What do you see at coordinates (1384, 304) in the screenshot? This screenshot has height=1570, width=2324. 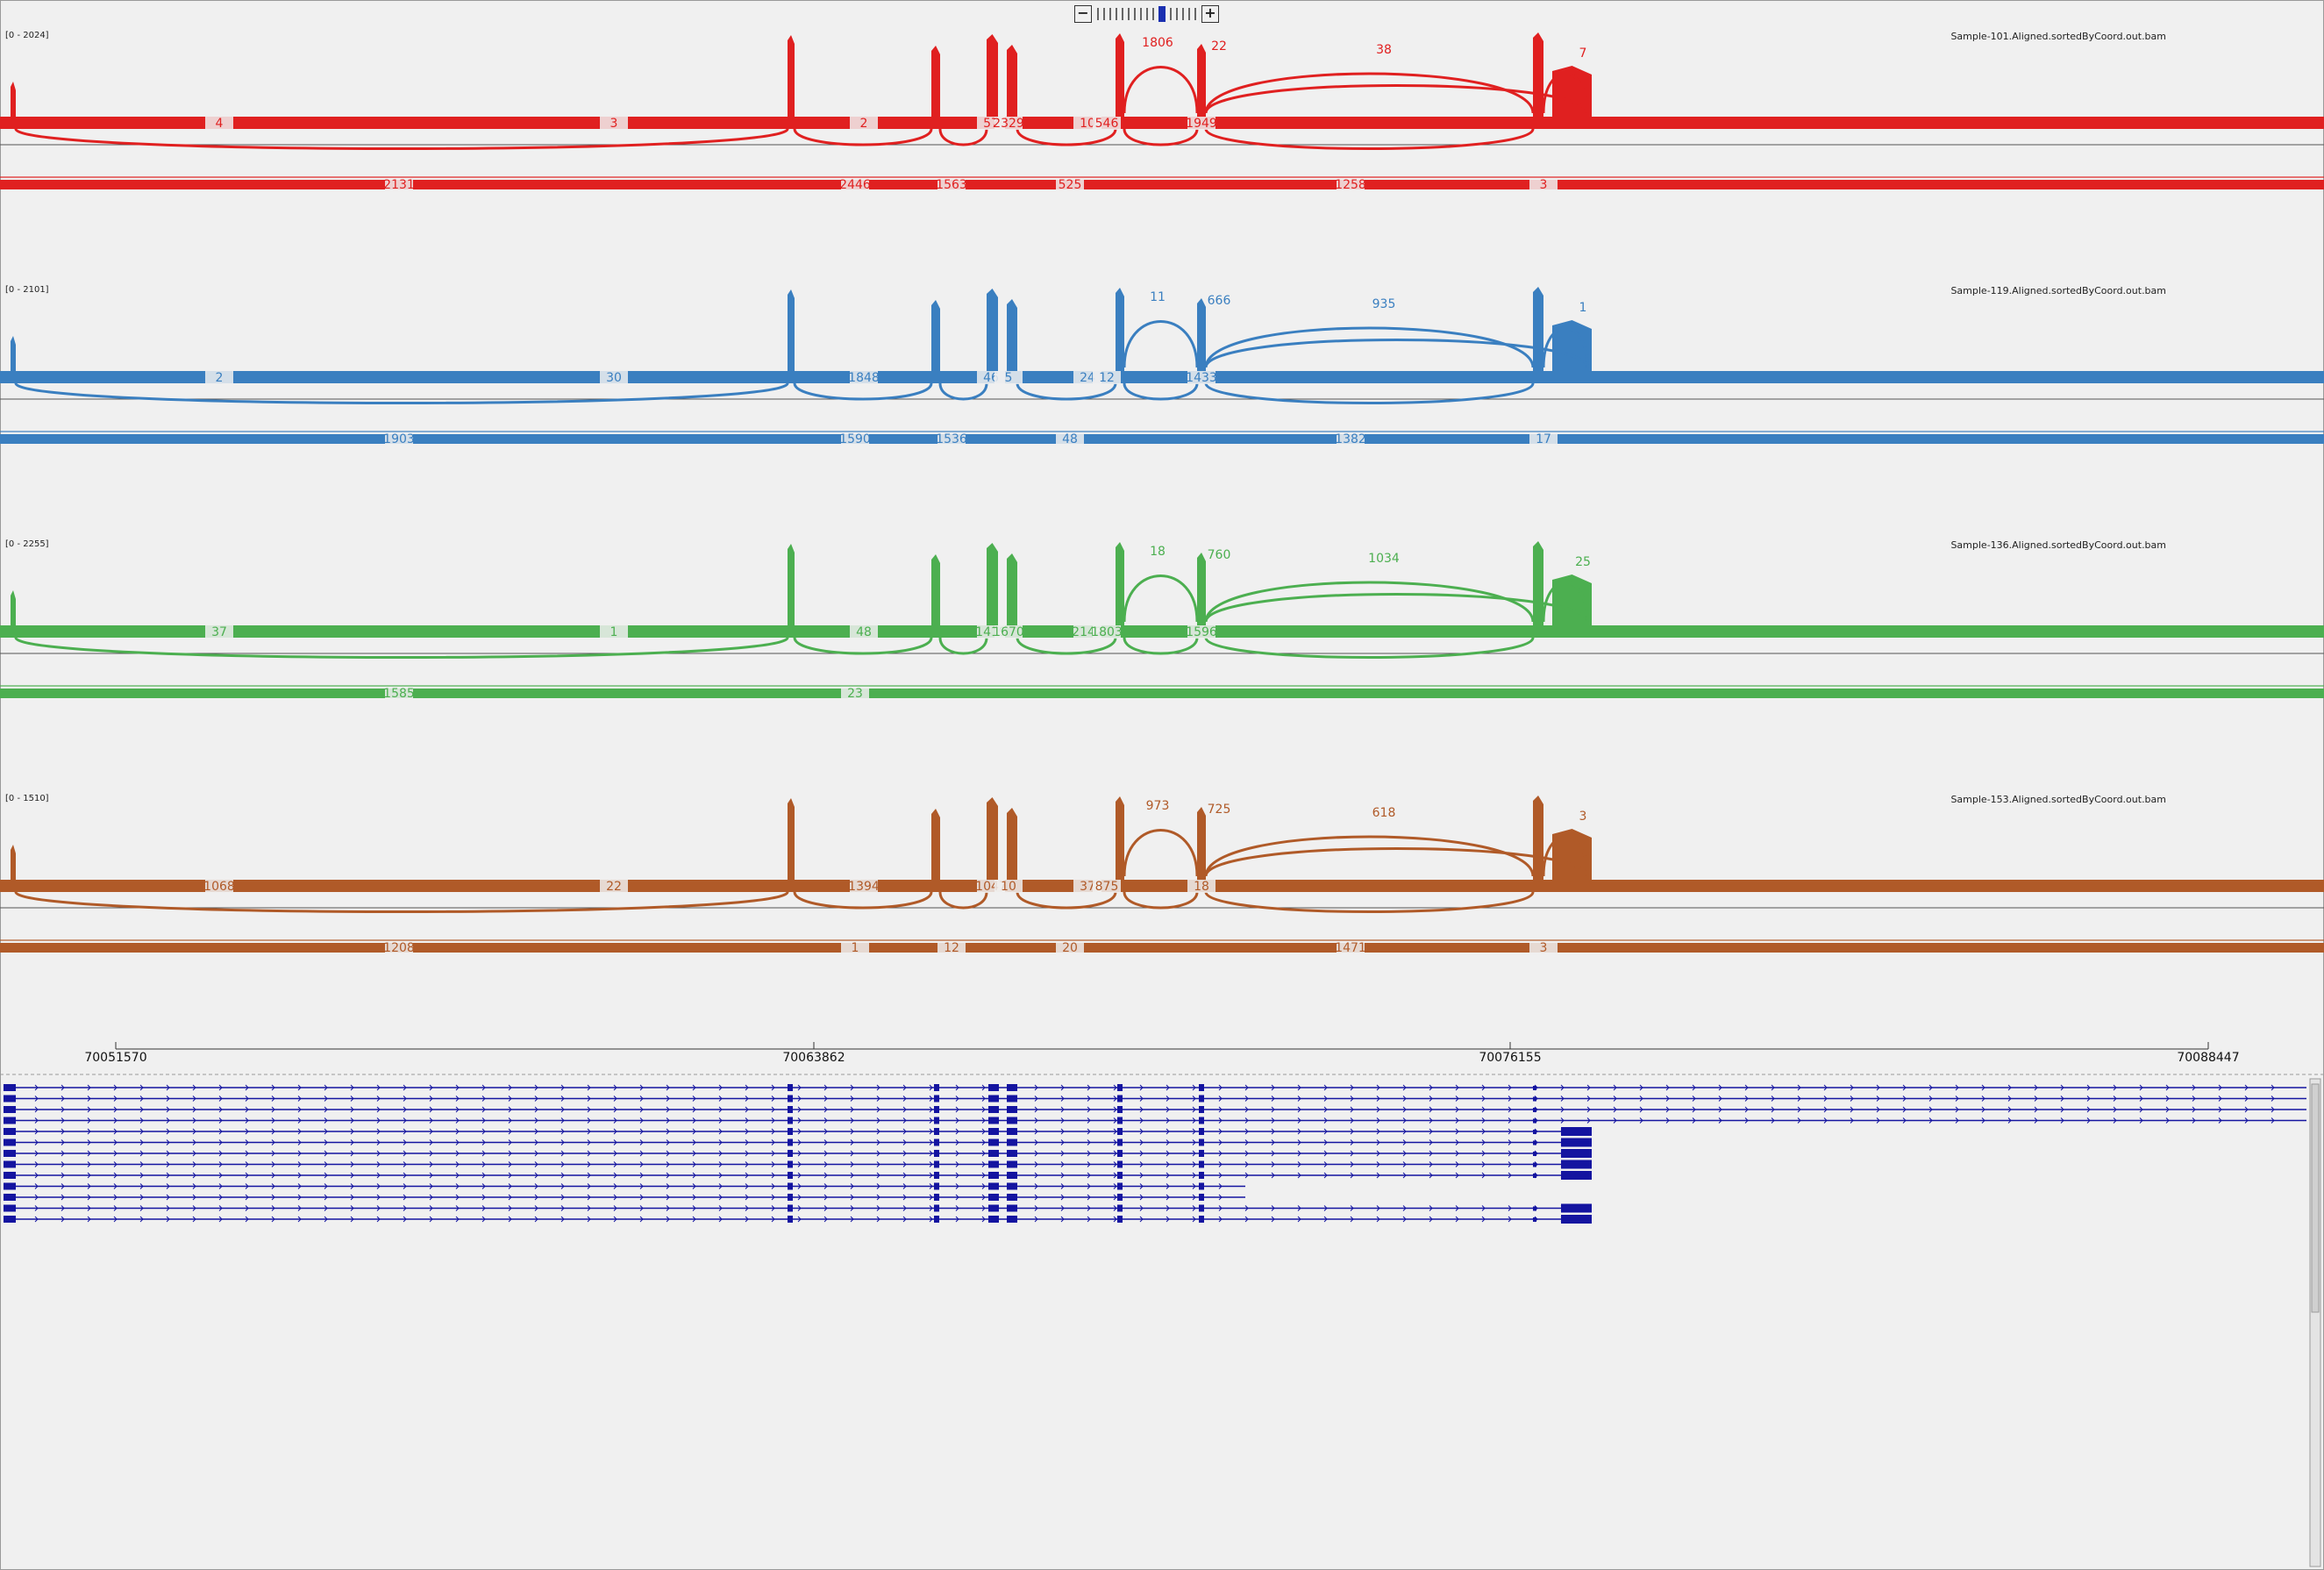 I see `junction-count-label: 935` at bounding box center [1384, 304].